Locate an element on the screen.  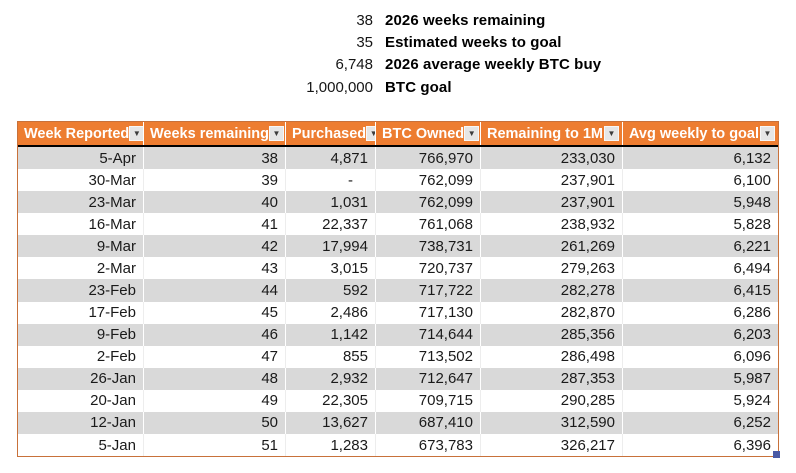
cell: 6,096 is located at coordinates (752, 357).